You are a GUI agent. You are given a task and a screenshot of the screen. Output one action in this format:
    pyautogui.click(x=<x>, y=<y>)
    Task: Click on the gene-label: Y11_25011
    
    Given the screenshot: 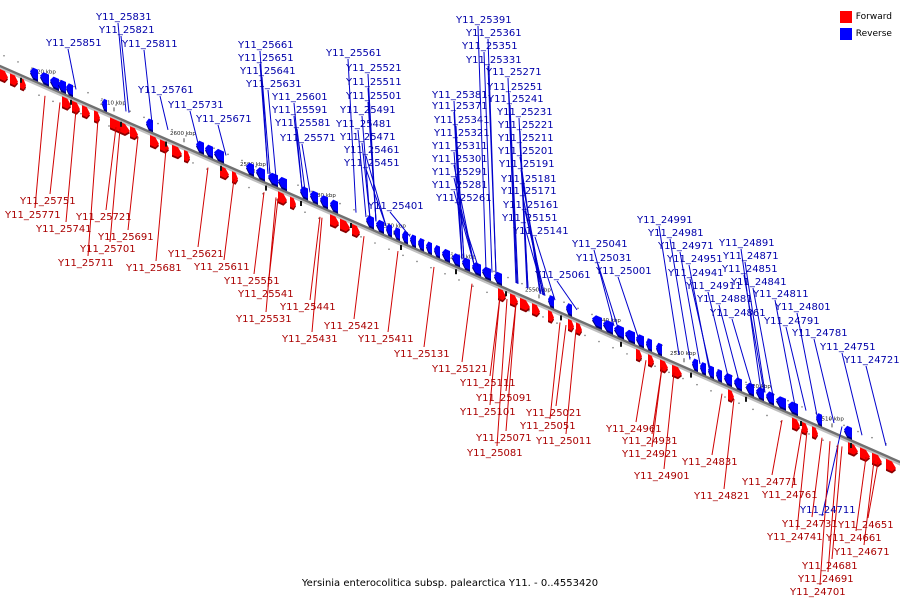 What is the action you would take?
    pyautogui.click(x=563, y=441)
    